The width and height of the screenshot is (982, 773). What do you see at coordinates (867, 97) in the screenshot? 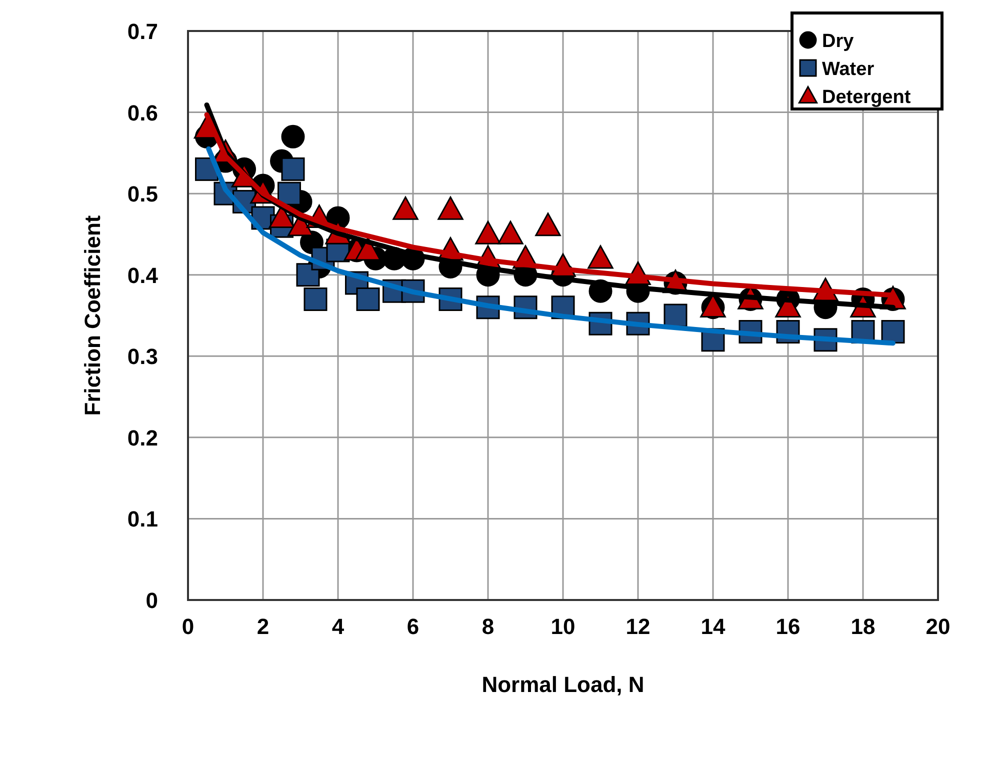
I see `legend-label: Detergent` at bounding box center [867, 97].